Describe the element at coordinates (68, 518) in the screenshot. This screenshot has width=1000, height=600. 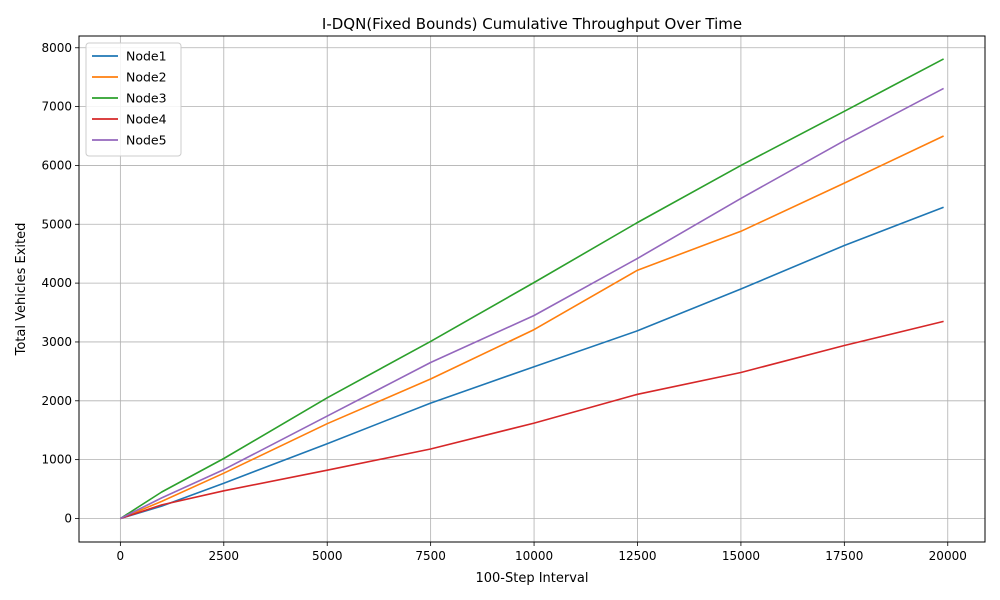
I see `y-tick-label: 0` at that location.